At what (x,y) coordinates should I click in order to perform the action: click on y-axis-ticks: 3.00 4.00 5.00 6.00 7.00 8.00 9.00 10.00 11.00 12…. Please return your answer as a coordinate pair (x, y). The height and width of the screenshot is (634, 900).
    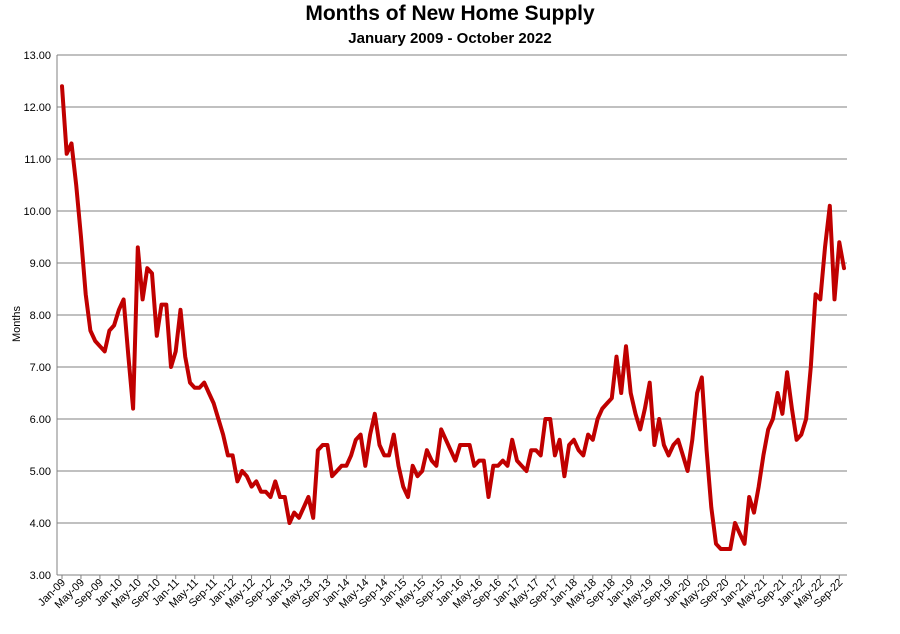
    Looking at the image, I should click on (37, 316).